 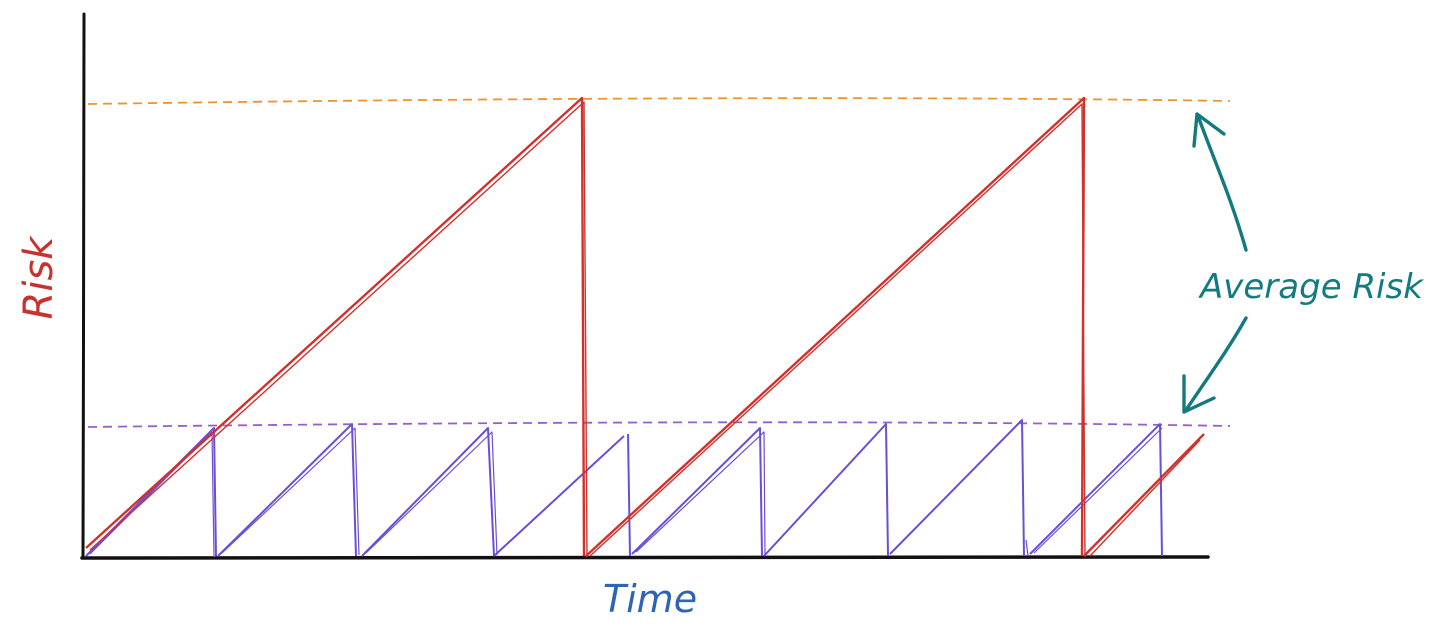 I want to click on annotation-arrows, so click(x=1215, y=263).